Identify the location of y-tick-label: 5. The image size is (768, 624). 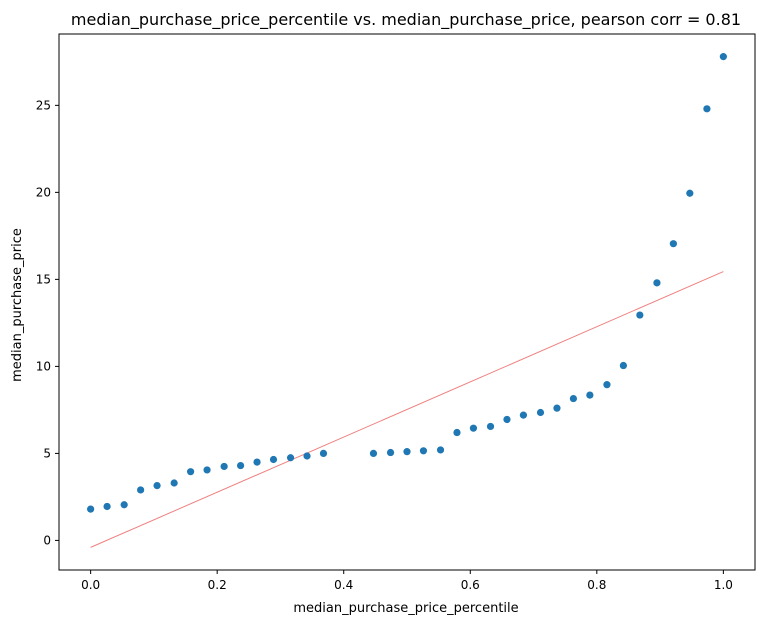
(47, 453).